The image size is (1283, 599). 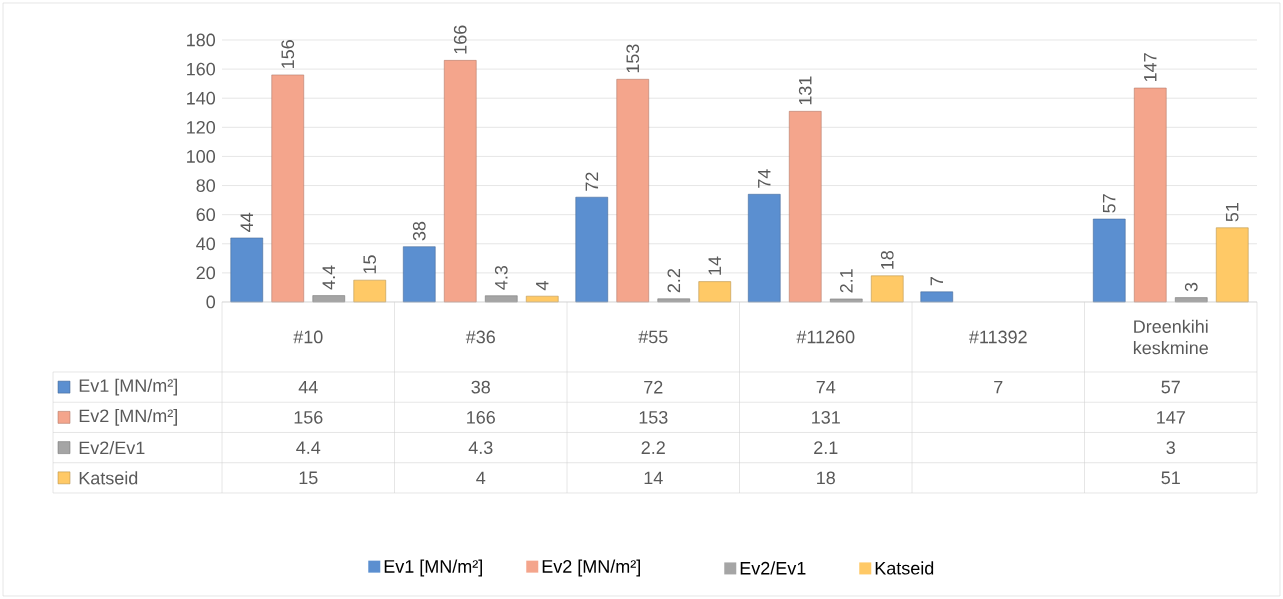 What do you see at coordinates (825, 337) in the screenshot?
I see `x-tick-label: #11260` at bounding box center [825, 337].